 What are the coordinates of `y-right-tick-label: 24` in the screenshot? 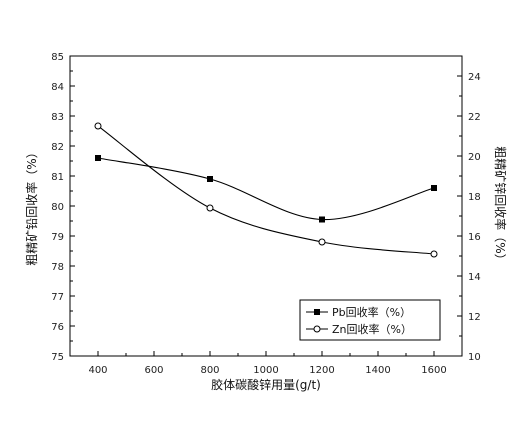 It's located at (474, 77).